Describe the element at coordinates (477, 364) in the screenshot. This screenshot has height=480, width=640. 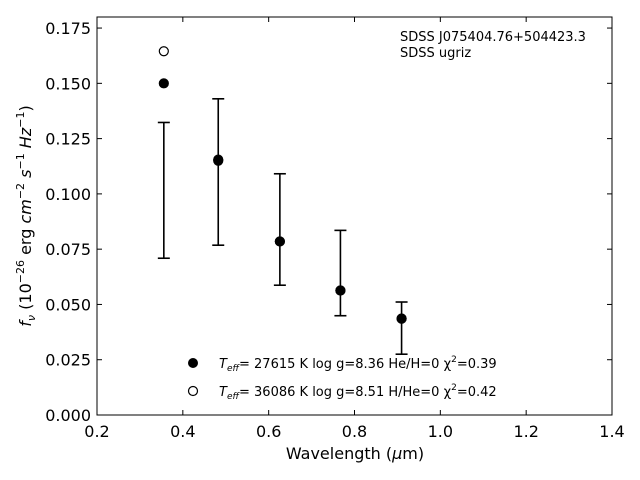
I see `legend-1-chi: =0.39` at that location.